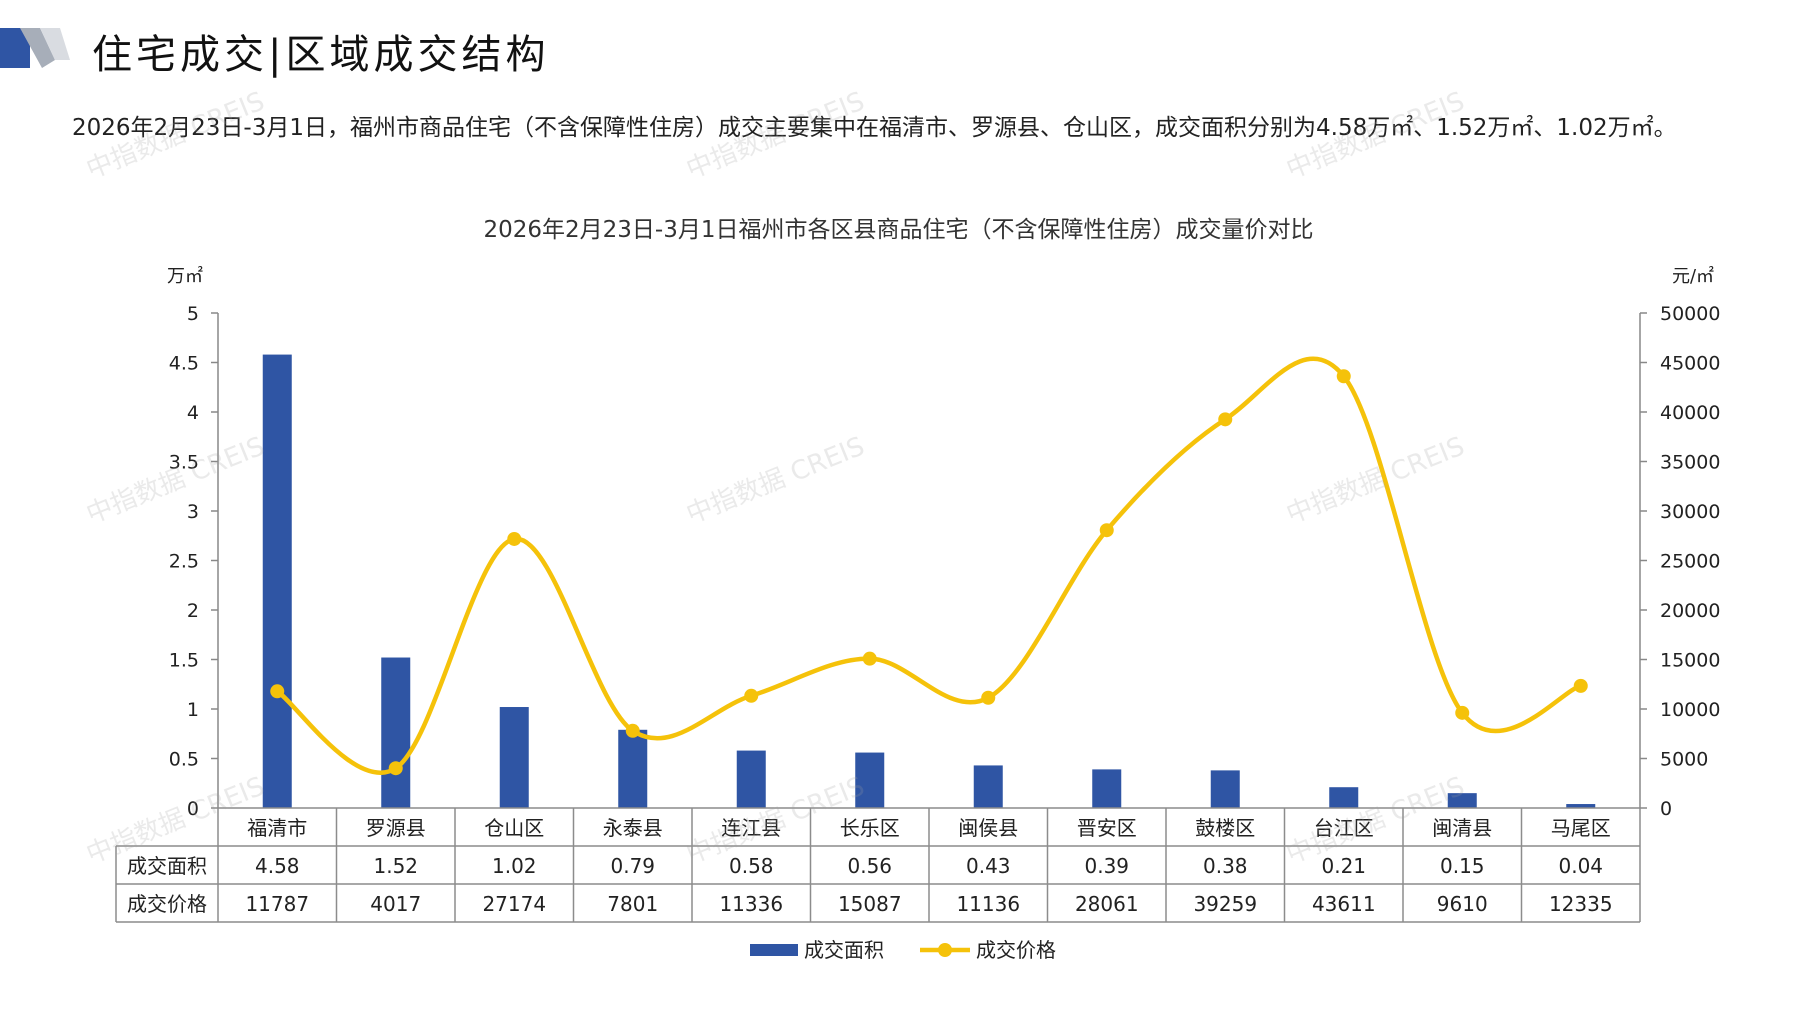  Describe the element at coordinates (193, 611) in the screenshot. I see `y-left-tick-label: 2` at that location.